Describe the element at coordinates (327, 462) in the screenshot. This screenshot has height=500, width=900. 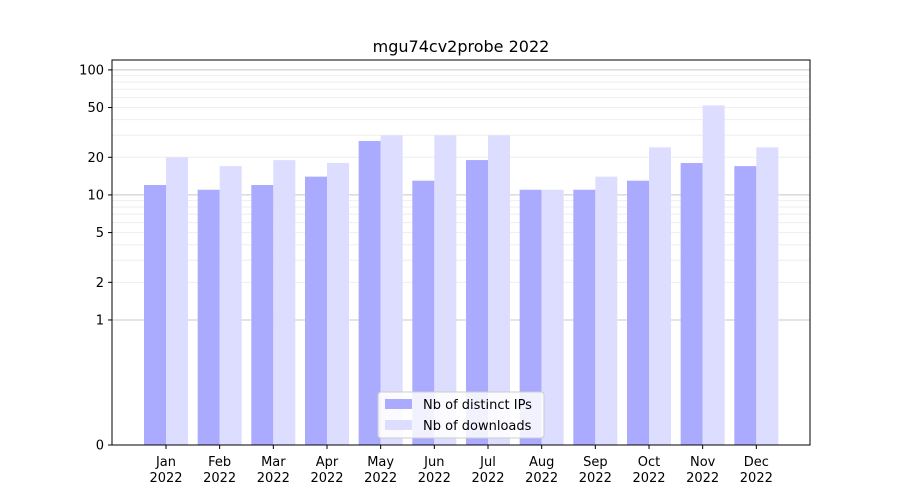
I see `x-tick-label-month: Apr` at that location.